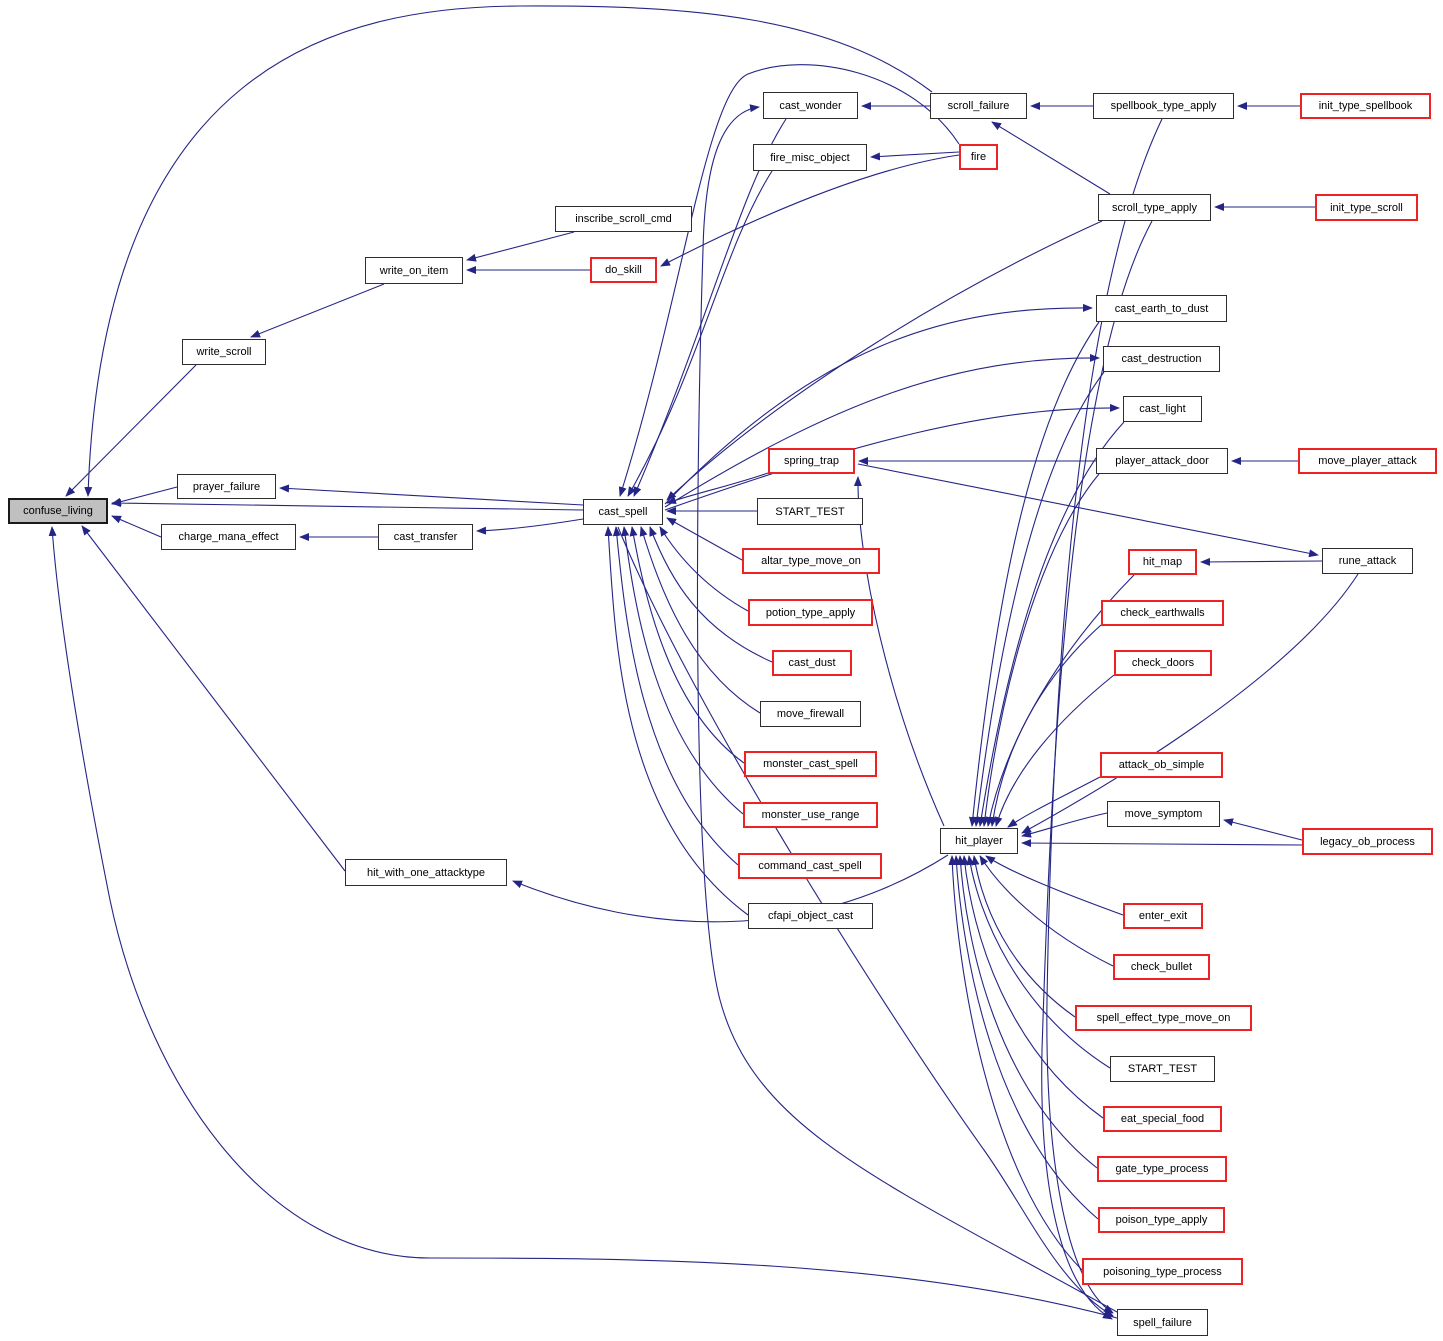 The image size is (1443, 1341). What do you see at coordinates (810, 866) in the screenshot?
I see `node-command_cast_spell: command_cast_spell` at bounding box center [810, 866].